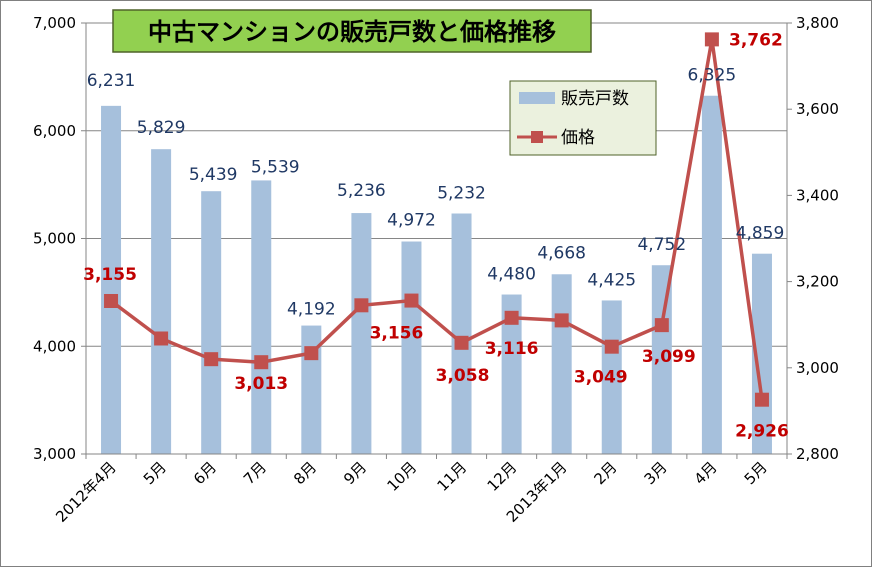  Describe the element at coordinates (110, 275) in the screenshot. I see `price-value-label: 3,155` at that location.